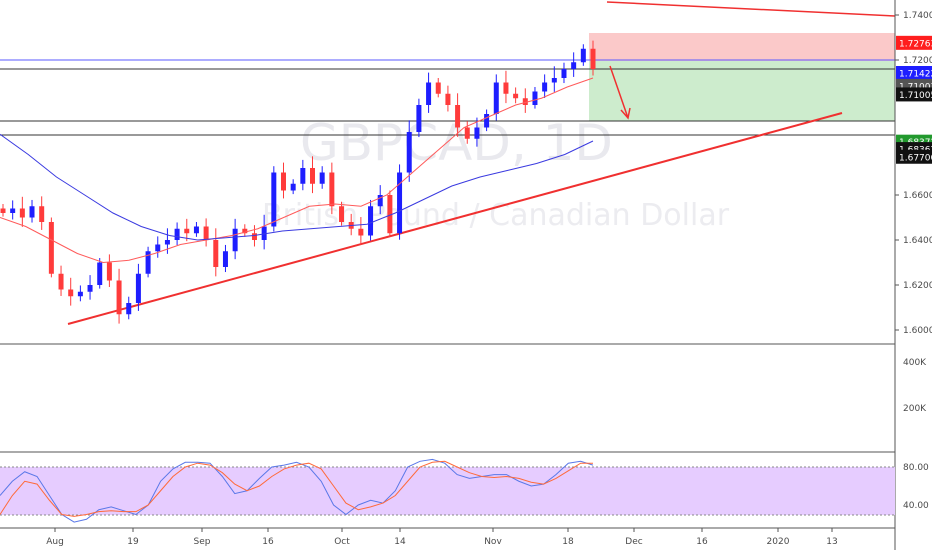 The width and height of the screenshot is (932, 550). Describe the element at coordinates (917, 16) in the screenshot. I see `price-tick-label: 1.74000` at that location.